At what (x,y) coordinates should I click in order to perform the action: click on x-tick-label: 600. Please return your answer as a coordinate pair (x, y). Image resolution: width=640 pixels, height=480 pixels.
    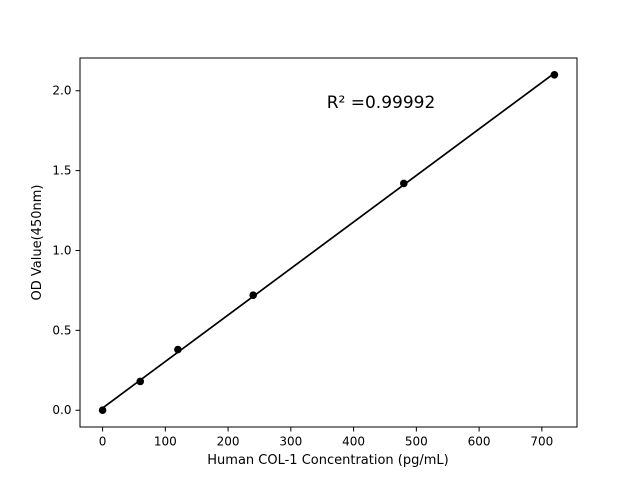
    Looking at the image, I should click on (479, 442).